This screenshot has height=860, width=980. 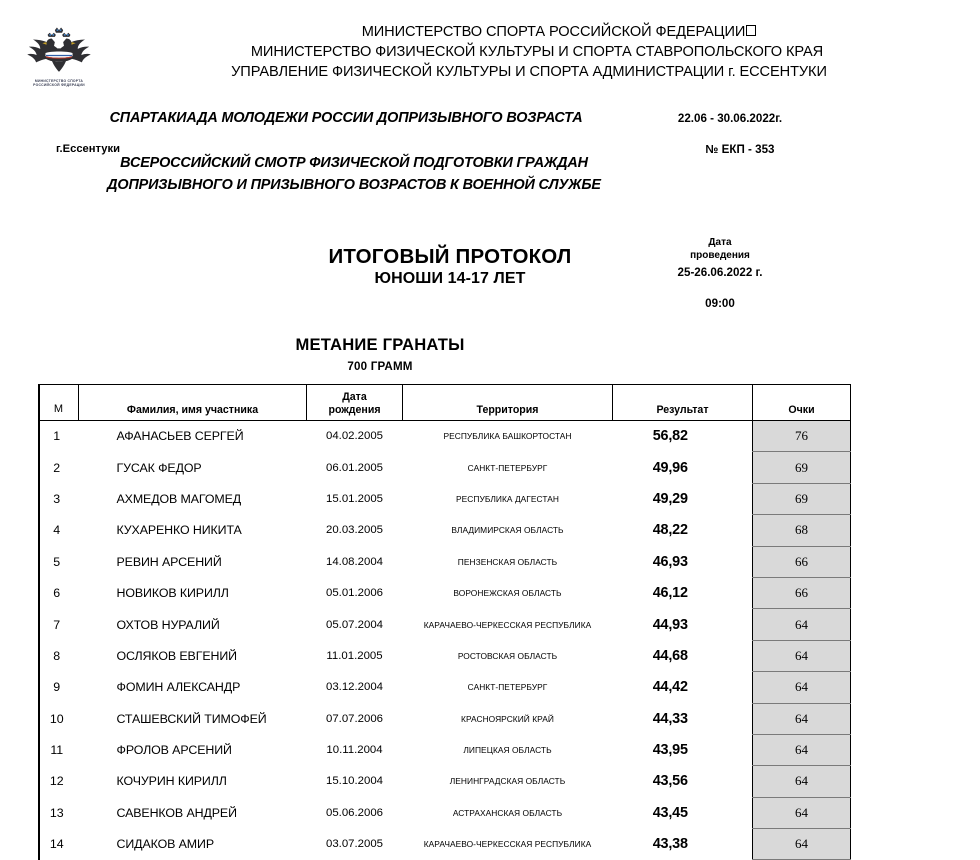 What do you see at coordinates (192, 750) in the screenshot?
I see `athlete-name: ФРОЛОВ АРСЕНИЙ` at bounding box center [192, 750].